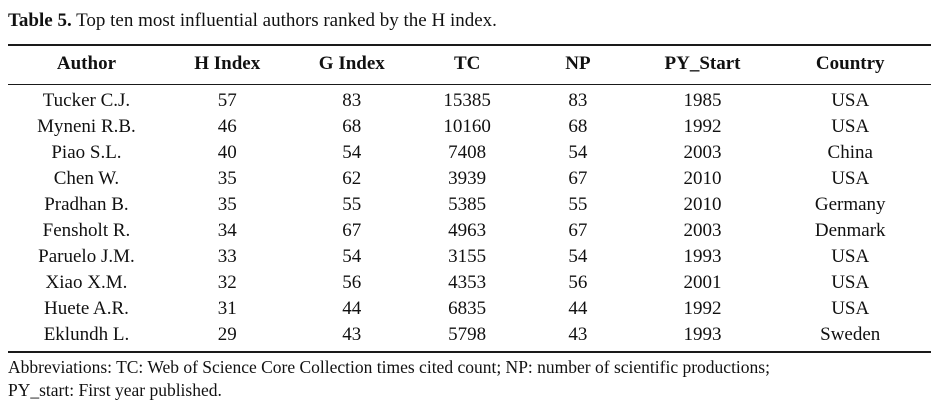 The image size is (939, 408). I want to click on cell-author: Myneni R.B., so click(86, 126).